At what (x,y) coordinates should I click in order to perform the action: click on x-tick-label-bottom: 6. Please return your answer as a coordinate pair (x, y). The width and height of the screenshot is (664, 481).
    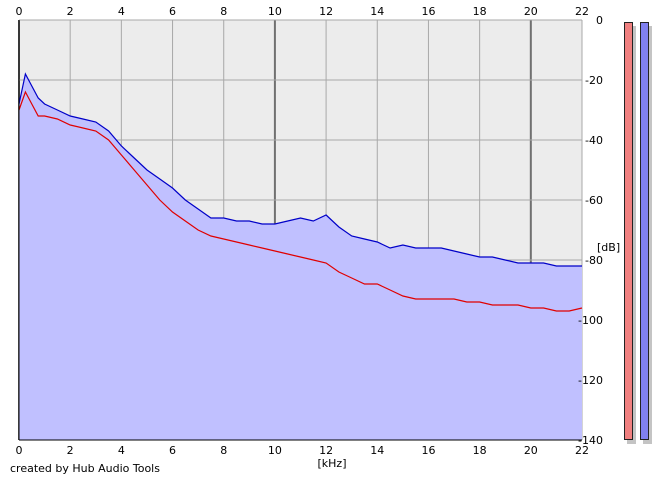
    Looking at the image, I should click on (172, 450).